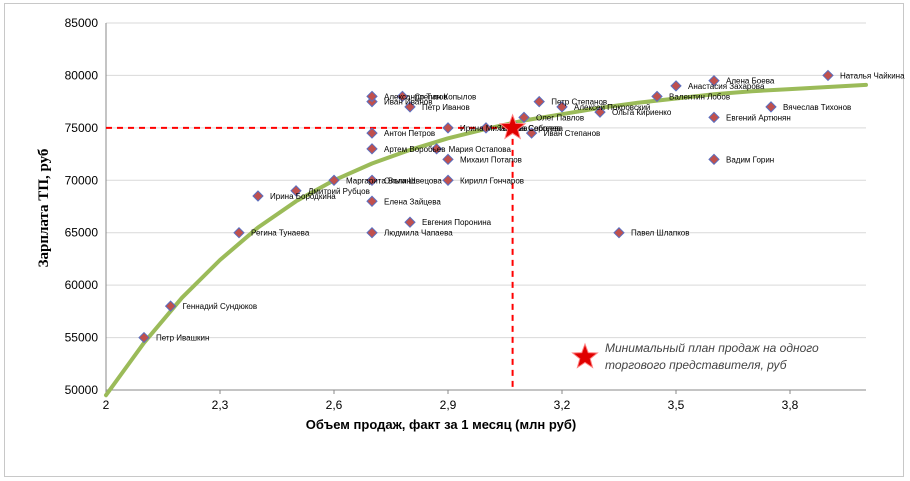 The height and width of the screenshot is (481, 910). Describe the element at coordinates (82, 390) in the screenshot. I see `y-tick-label: 50000` at that location.